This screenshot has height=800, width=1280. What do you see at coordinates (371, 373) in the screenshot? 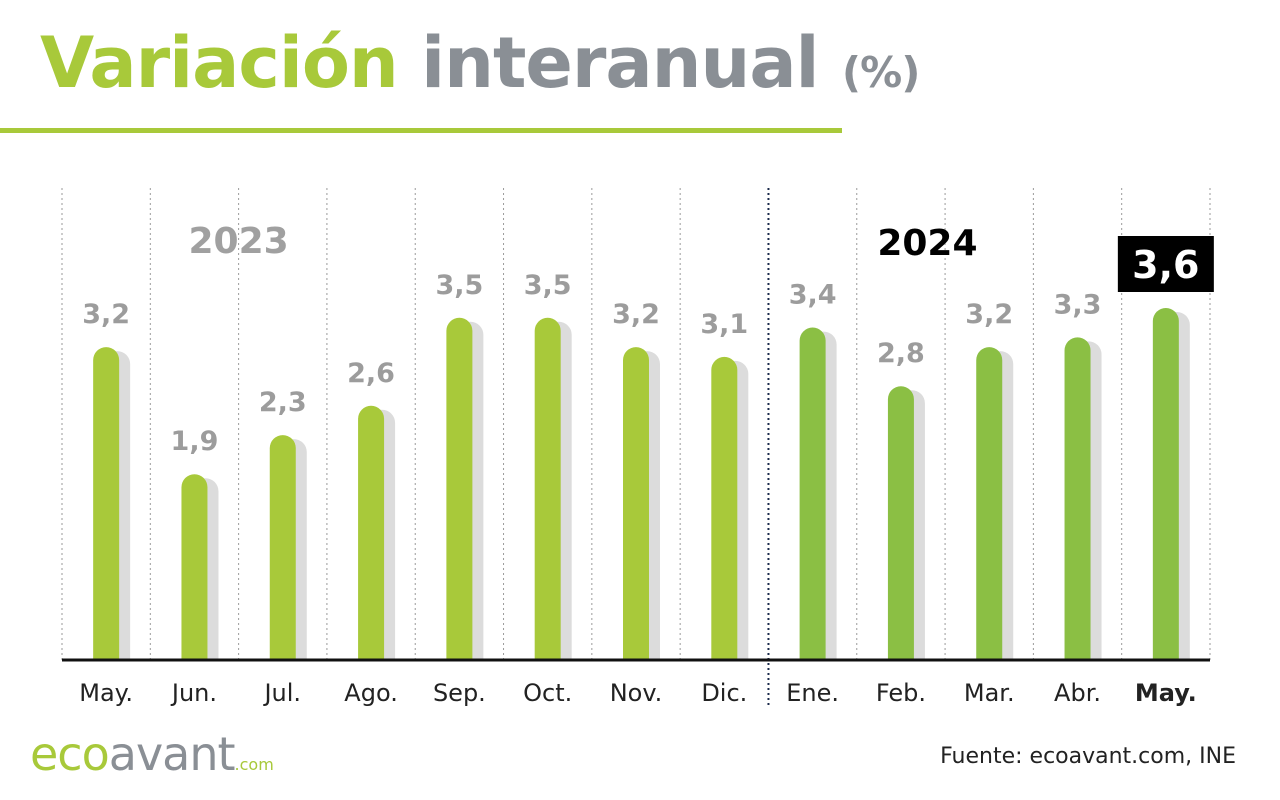
I see `value-label: 2,6` at bounding box center [371, 373].